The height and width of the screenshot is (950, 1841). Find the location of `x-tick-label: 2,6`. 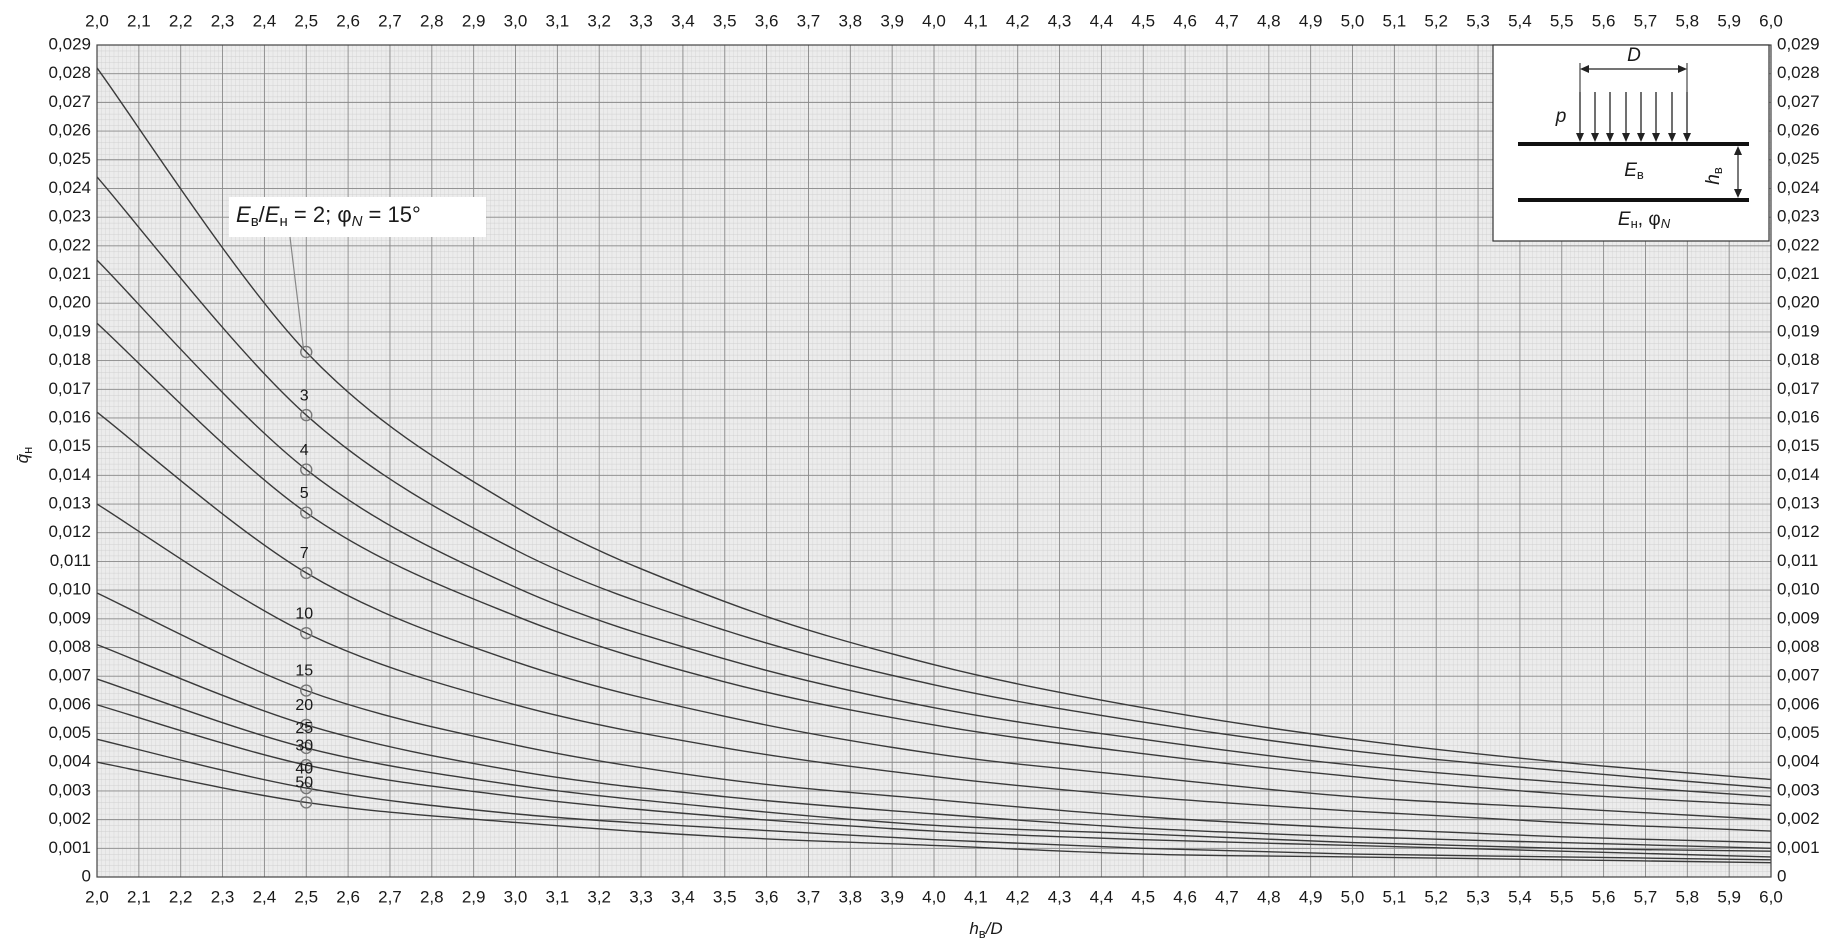

x-tick-label: 2,6 is located at coordinates (348, 20).